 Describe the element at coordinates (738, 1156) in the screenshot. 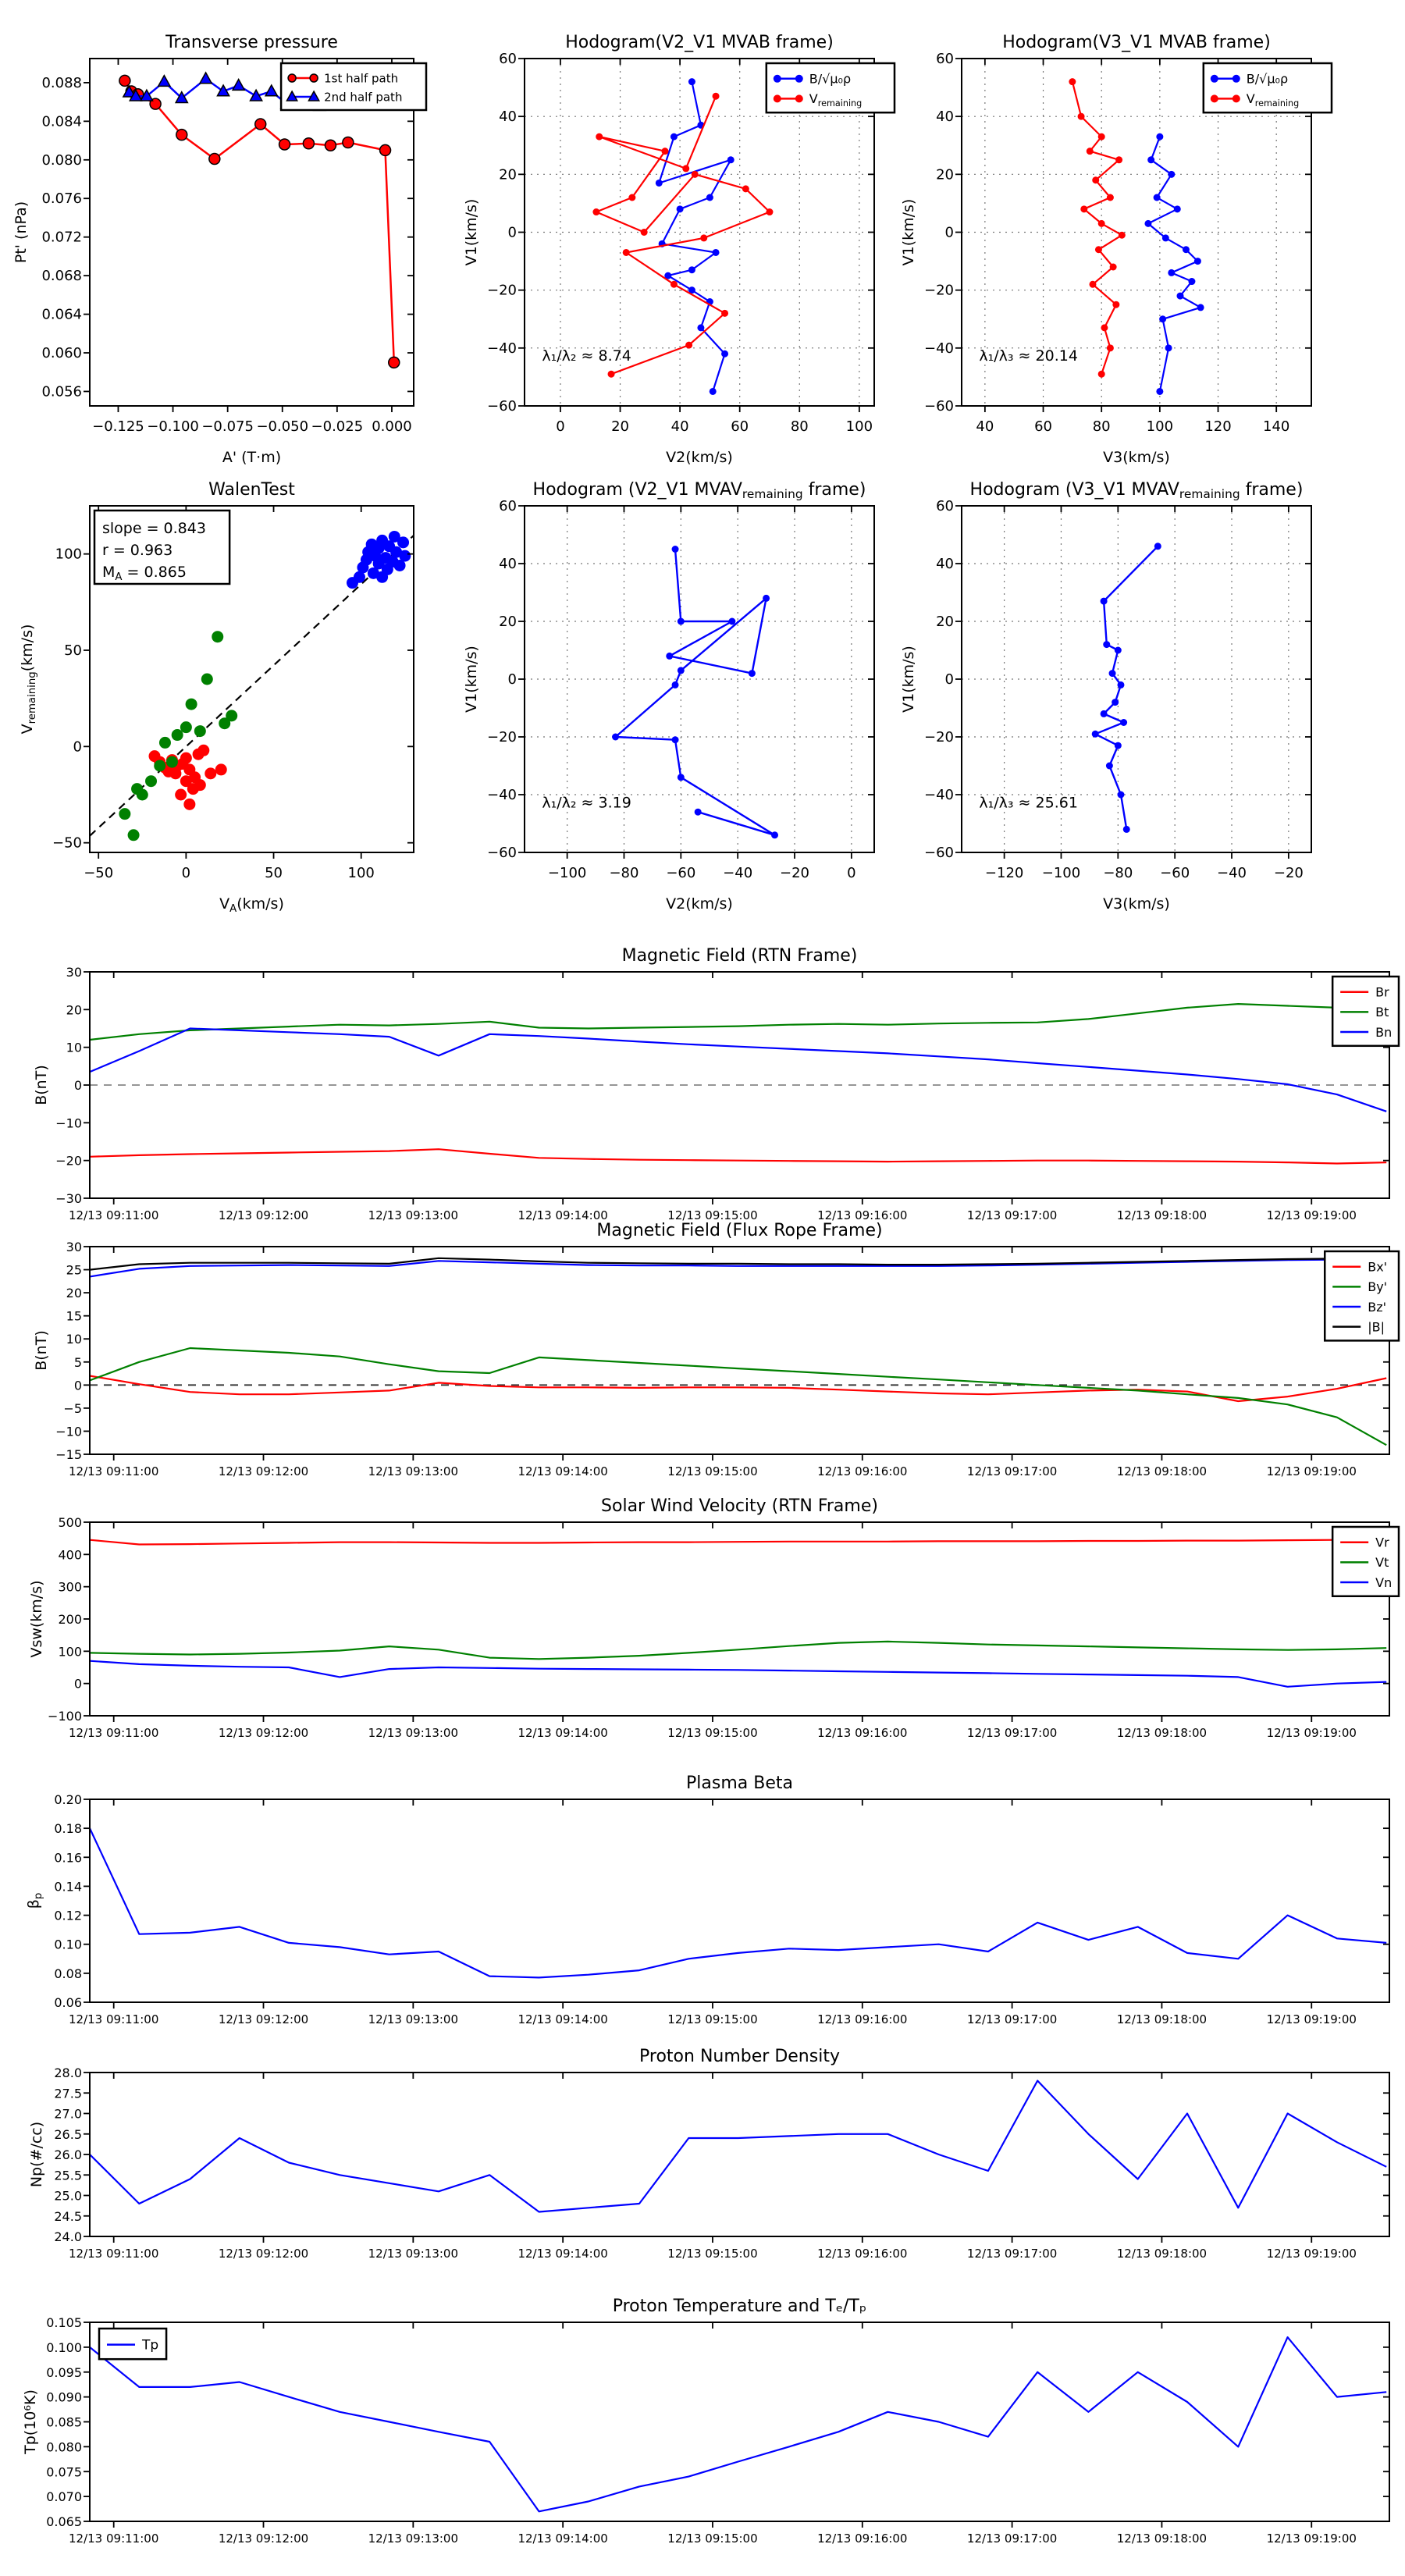

I see `series-line-Br` at that location.